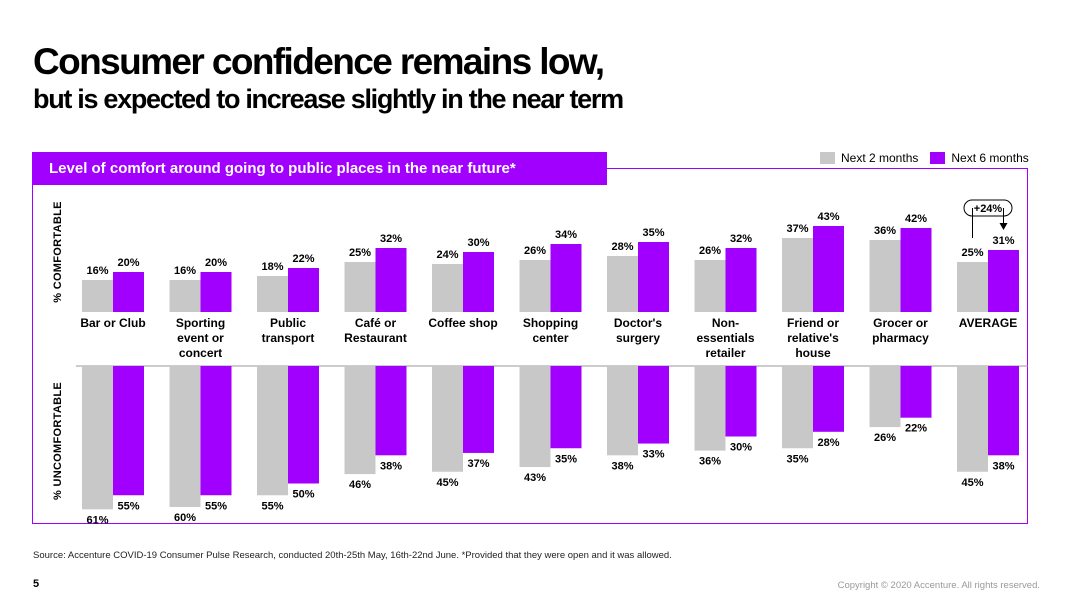 This screenshot has width=1080, height=607. I want to click on category-label: Sporting, so click(200, 323).